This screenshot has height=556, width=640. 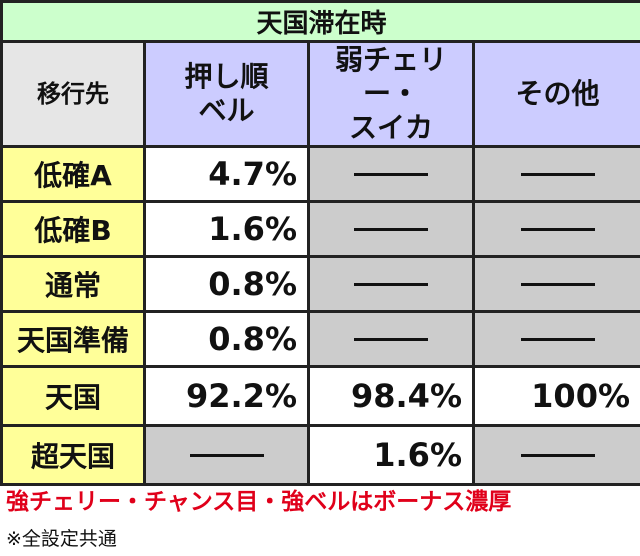 What do you see at coordinates (61, 539) in the screenshot?
I see `note: ※全設定共通` at bounding box center [61, 539].